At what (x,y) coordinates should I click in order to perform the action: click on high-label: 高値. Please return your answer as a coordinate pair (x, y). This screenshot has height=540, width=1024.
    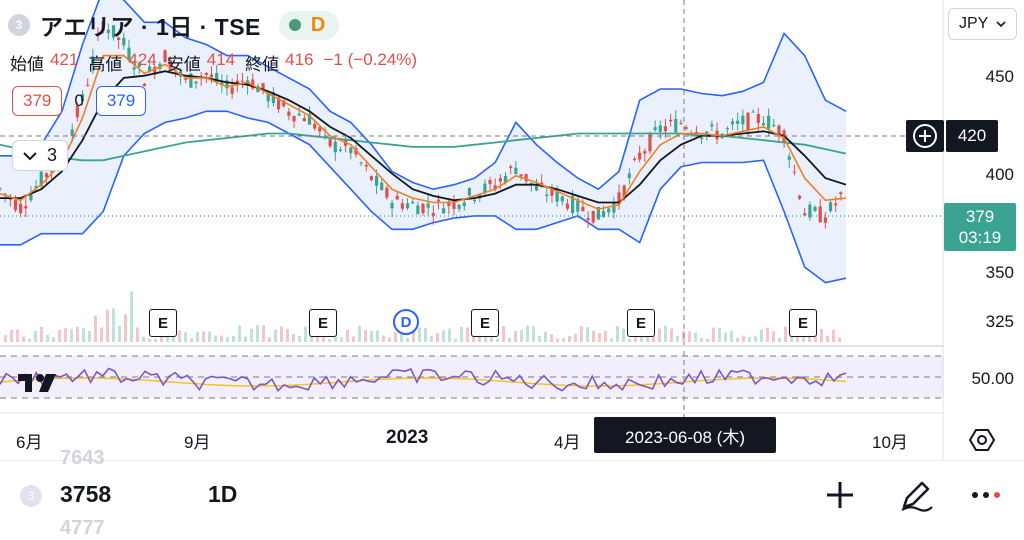
    Looking at the image, I should click on (105, 64).